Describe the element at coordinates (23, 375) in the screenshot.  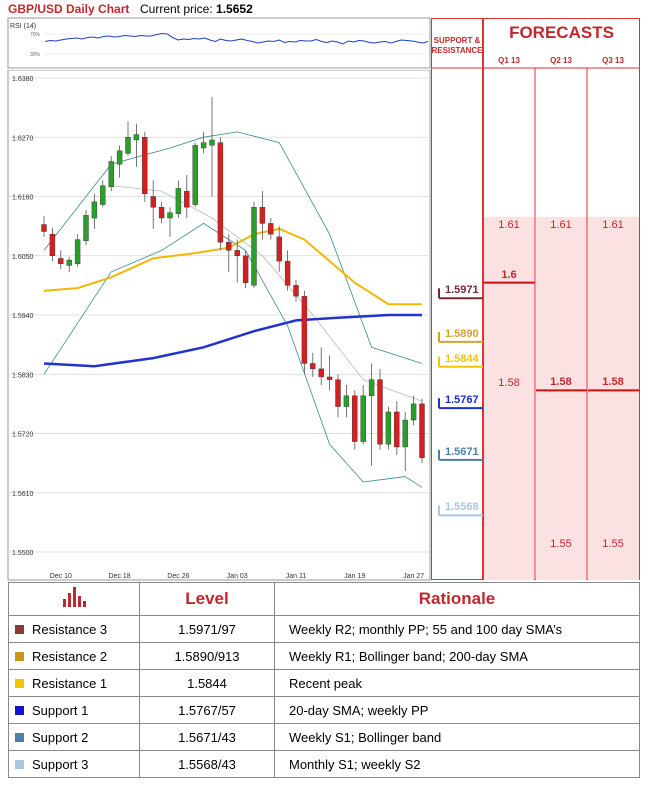
I see `y-tick-label: 1.5830` at that location.